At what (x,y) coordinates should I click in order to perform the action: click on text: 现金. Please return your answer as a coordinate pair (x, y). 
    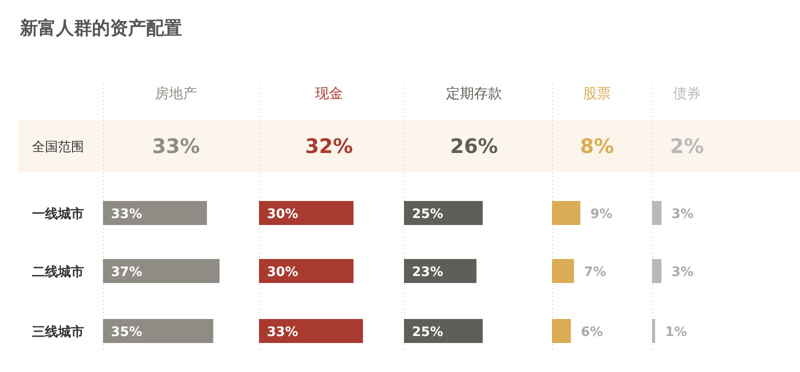
    Looking at the image, I should click on (329, 94).